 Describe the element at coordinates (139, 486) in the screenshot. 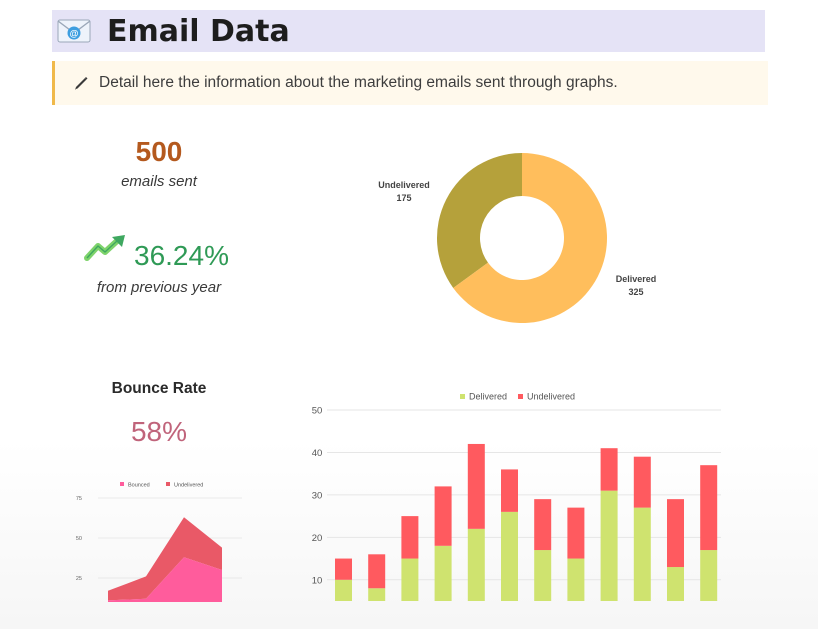

I see `legend-label-bounced: Bounced` at that location.